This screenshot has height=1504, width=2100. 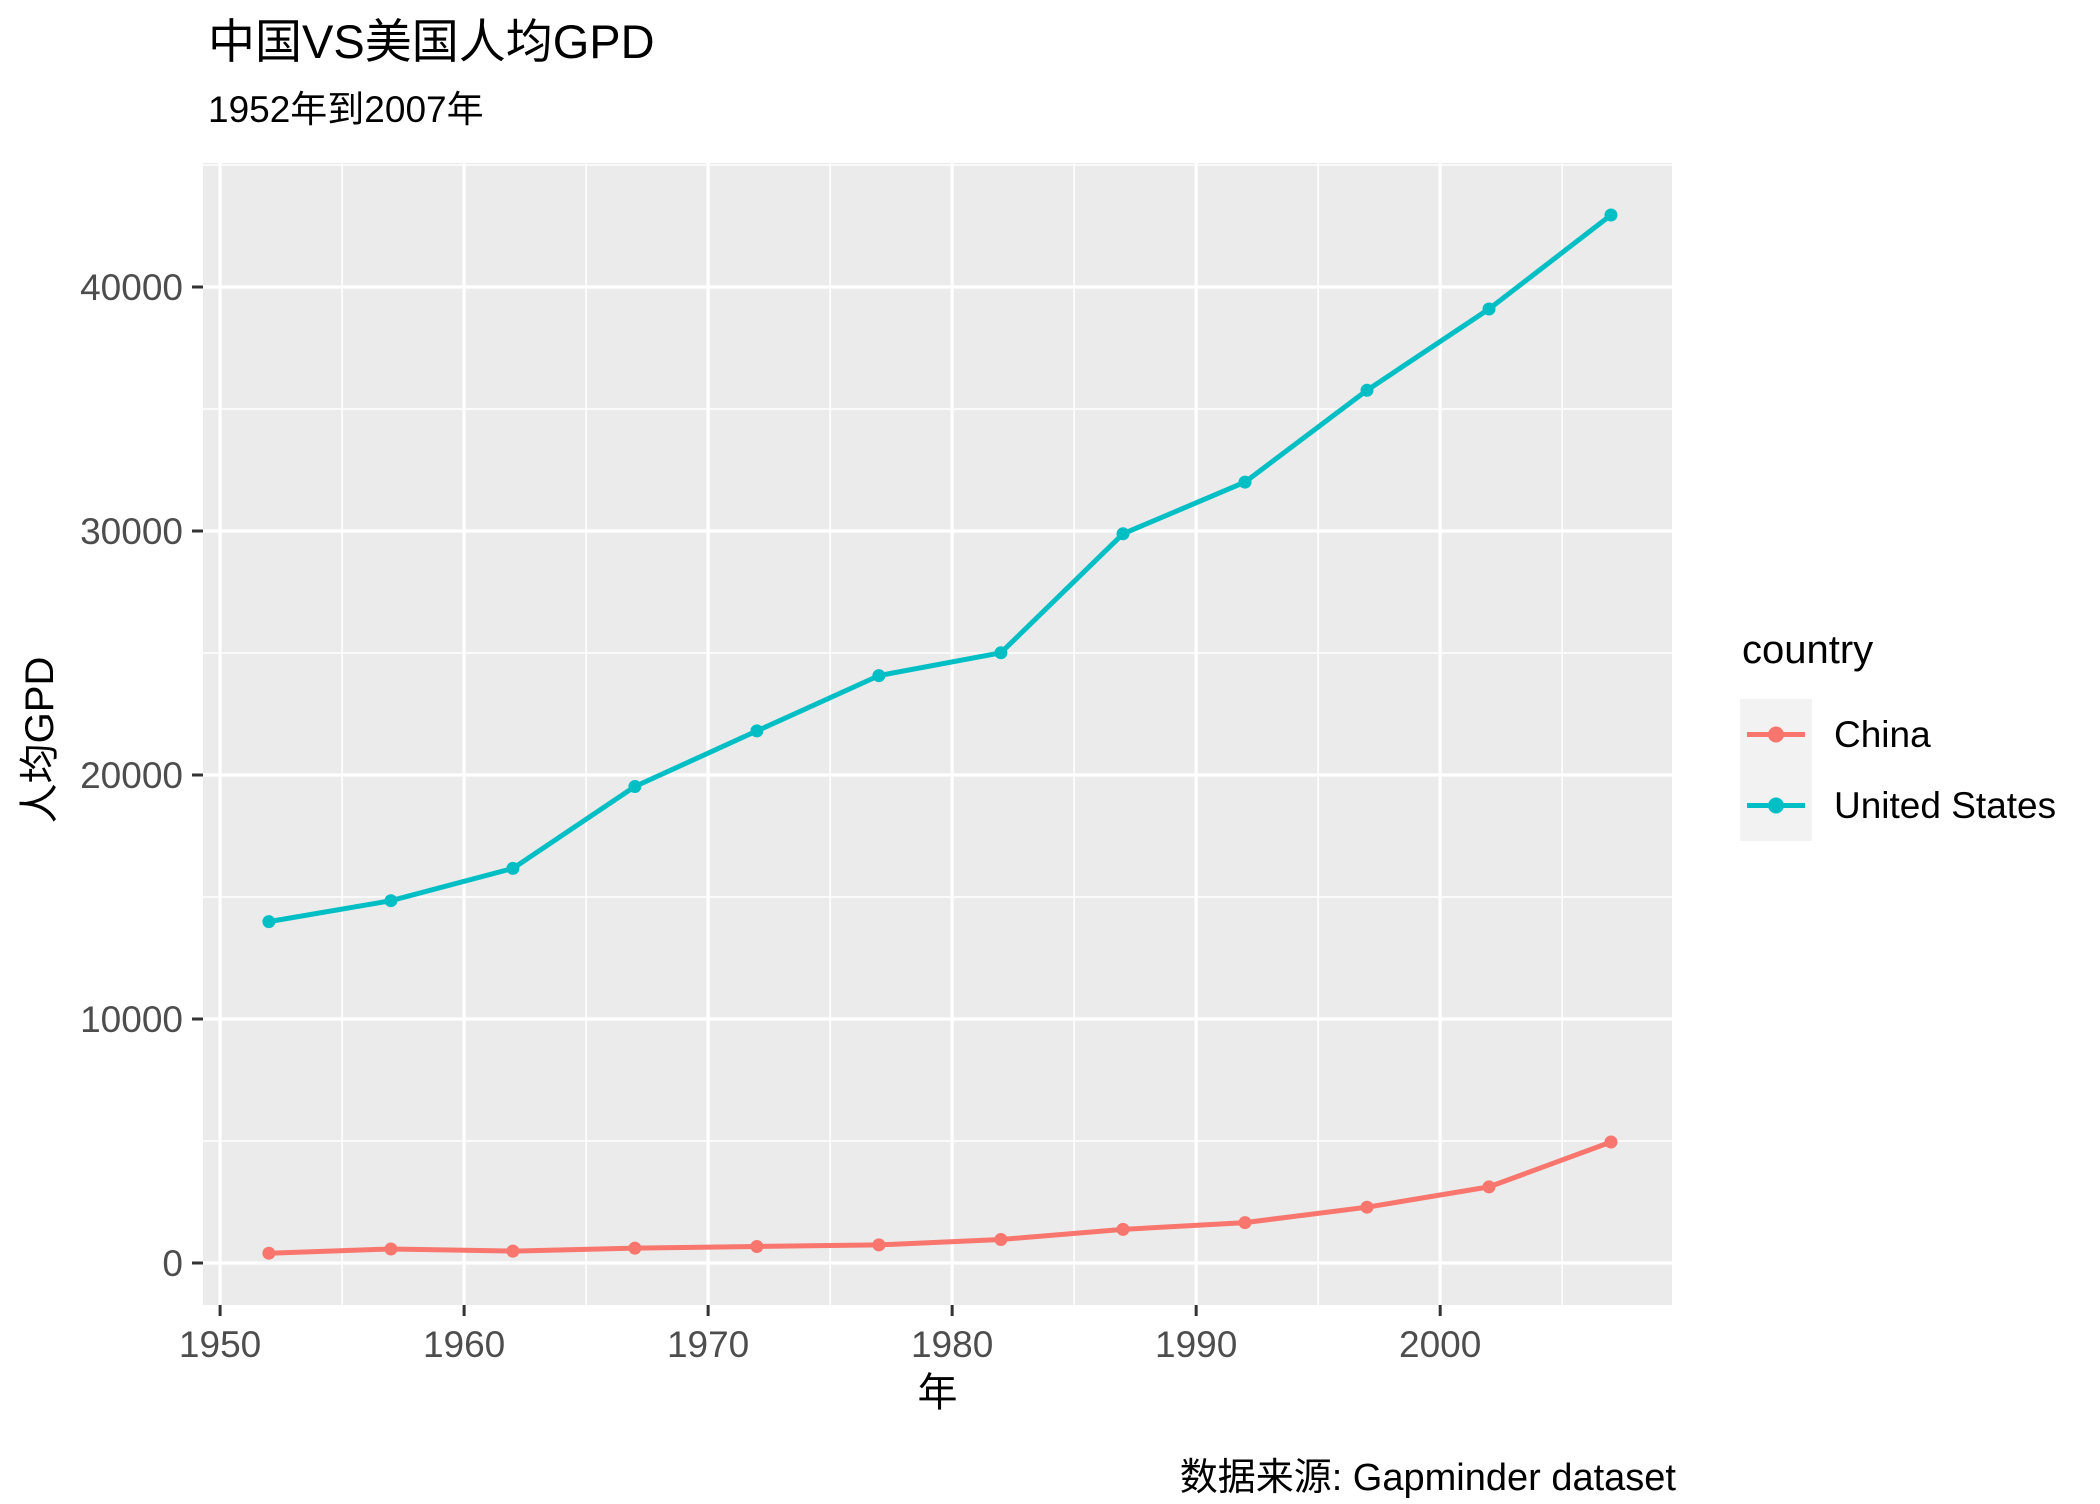 What do you see at coordinates (346, 109) in the screenshot?
I see `plot-subtitle: 1952年到2007年` at bounding box center [346, 109].